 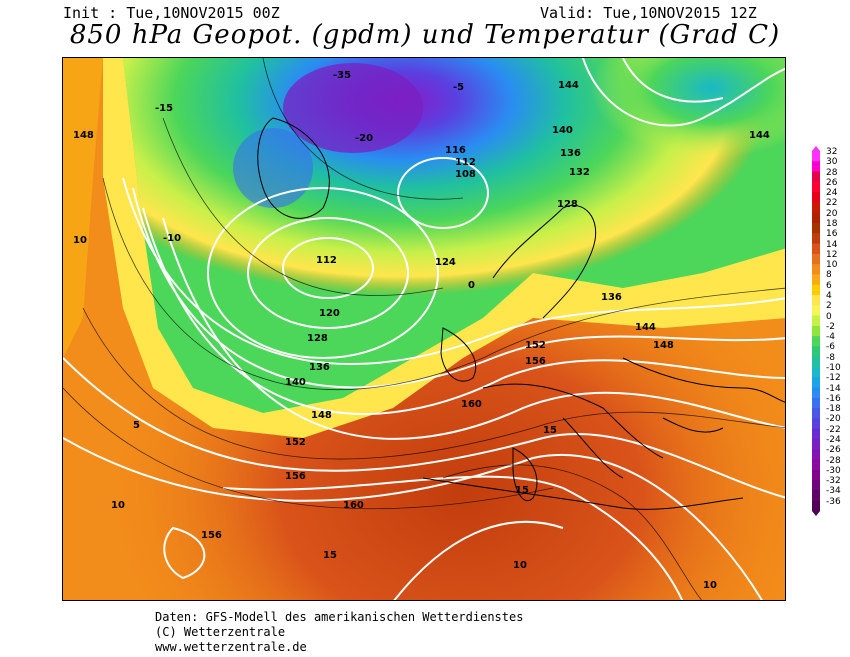 I want to click on northeast-cool-region, so click(x=614, y=158).